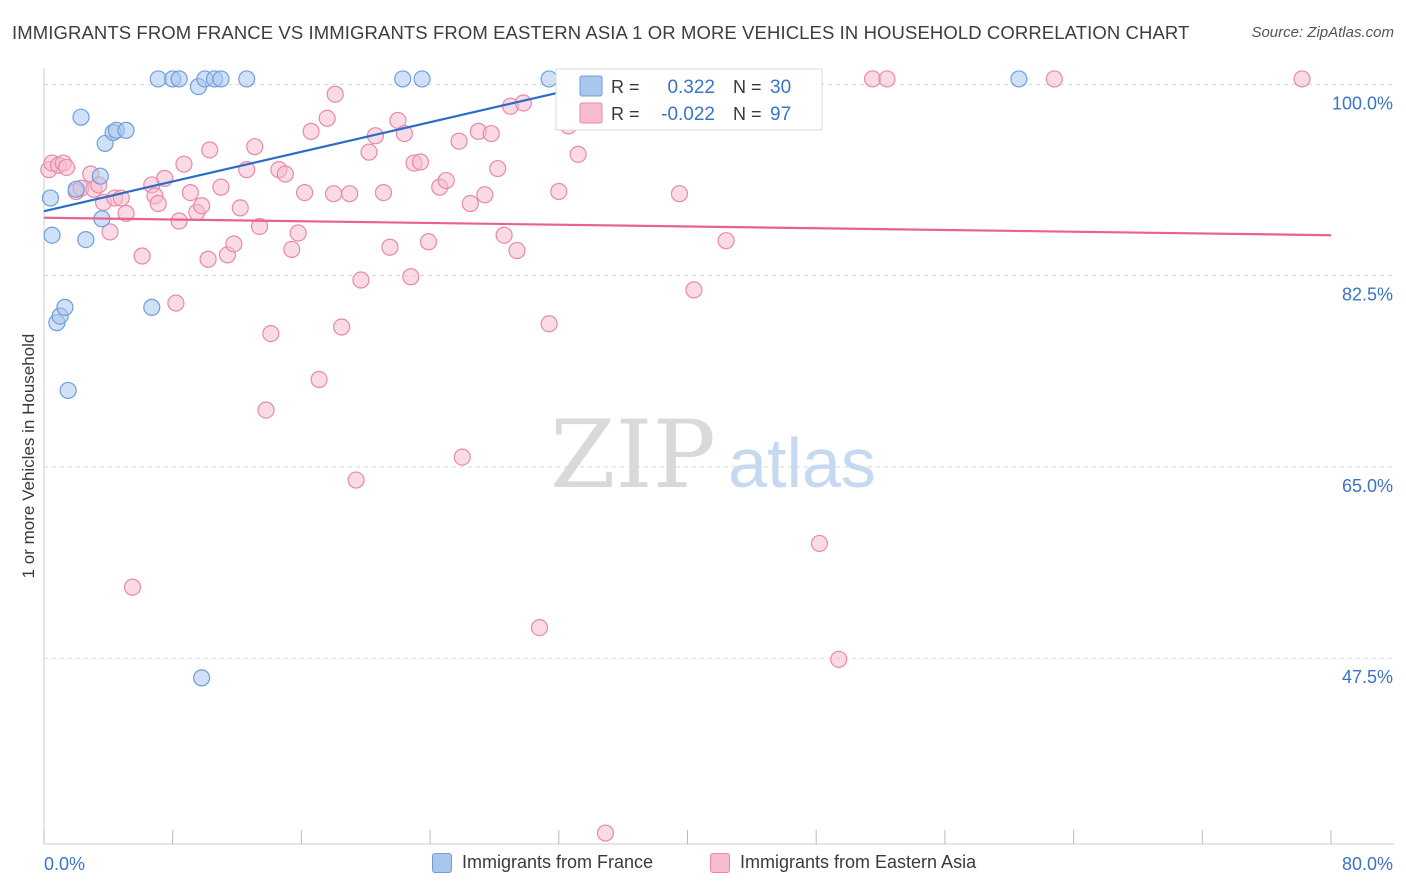  I want to click on legend-item-eastern-asia: Immigrants from Eastern Asia, so click(843, 862).